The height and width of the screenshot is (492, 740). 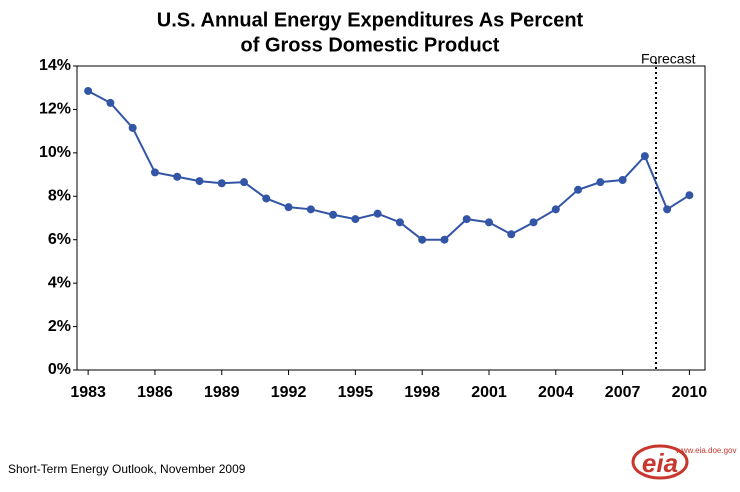 What do you see at coordinates (356, 392) in the screenshot?
I see `x-tick-label: 1995` at bounding box center [356, 392].